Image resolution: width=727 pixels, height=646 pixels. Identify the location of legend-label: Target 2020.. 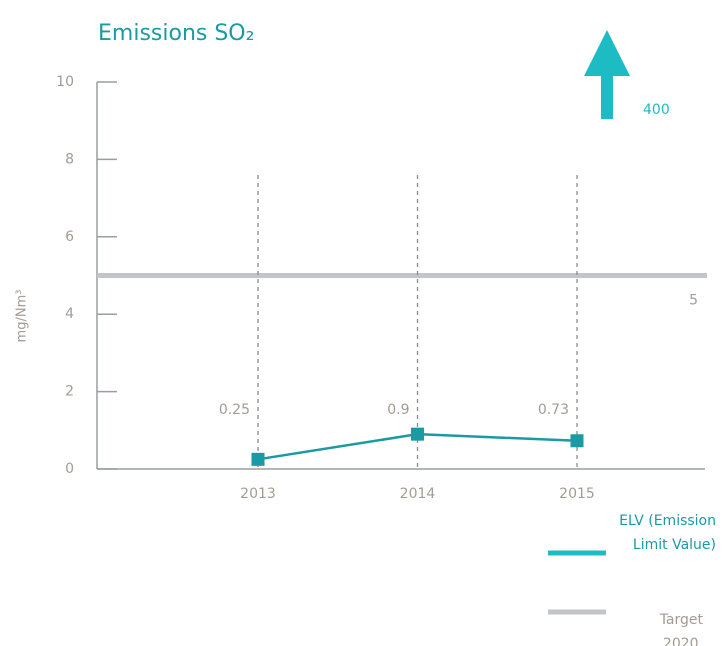
(681, 629).